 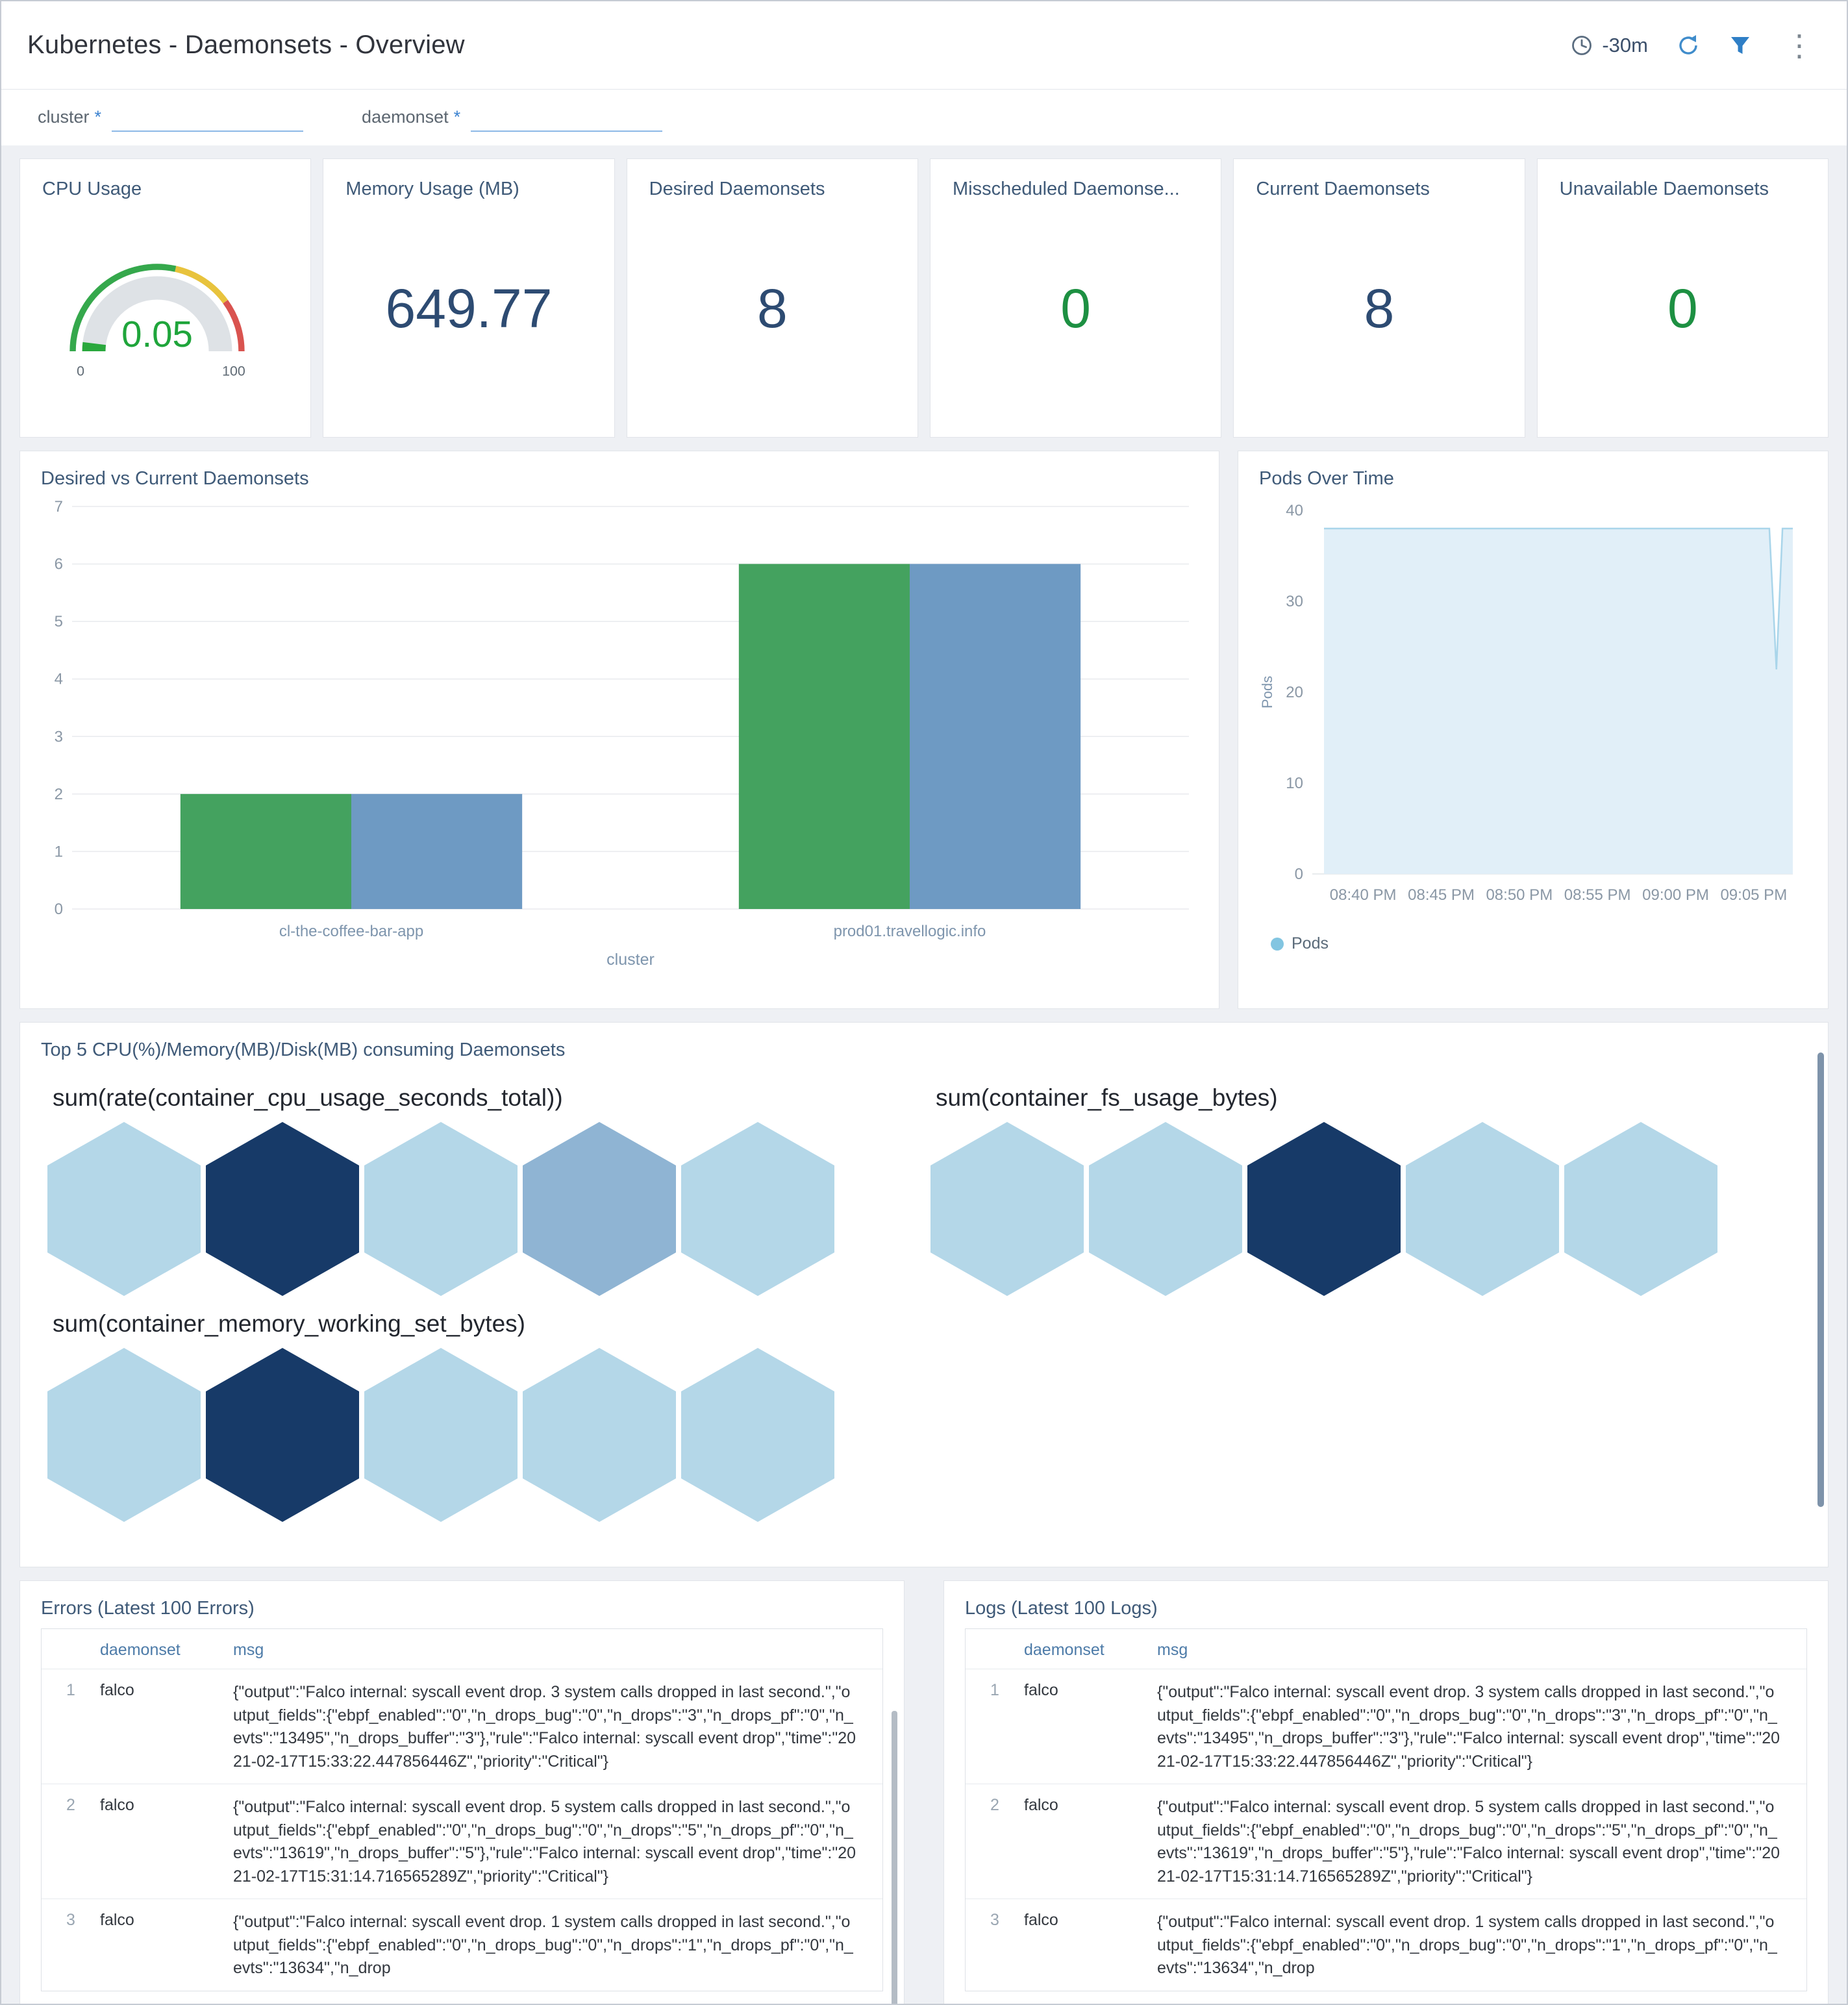 I want to click on svg-text: 08:45 PM, so click(x=1442, y=895).